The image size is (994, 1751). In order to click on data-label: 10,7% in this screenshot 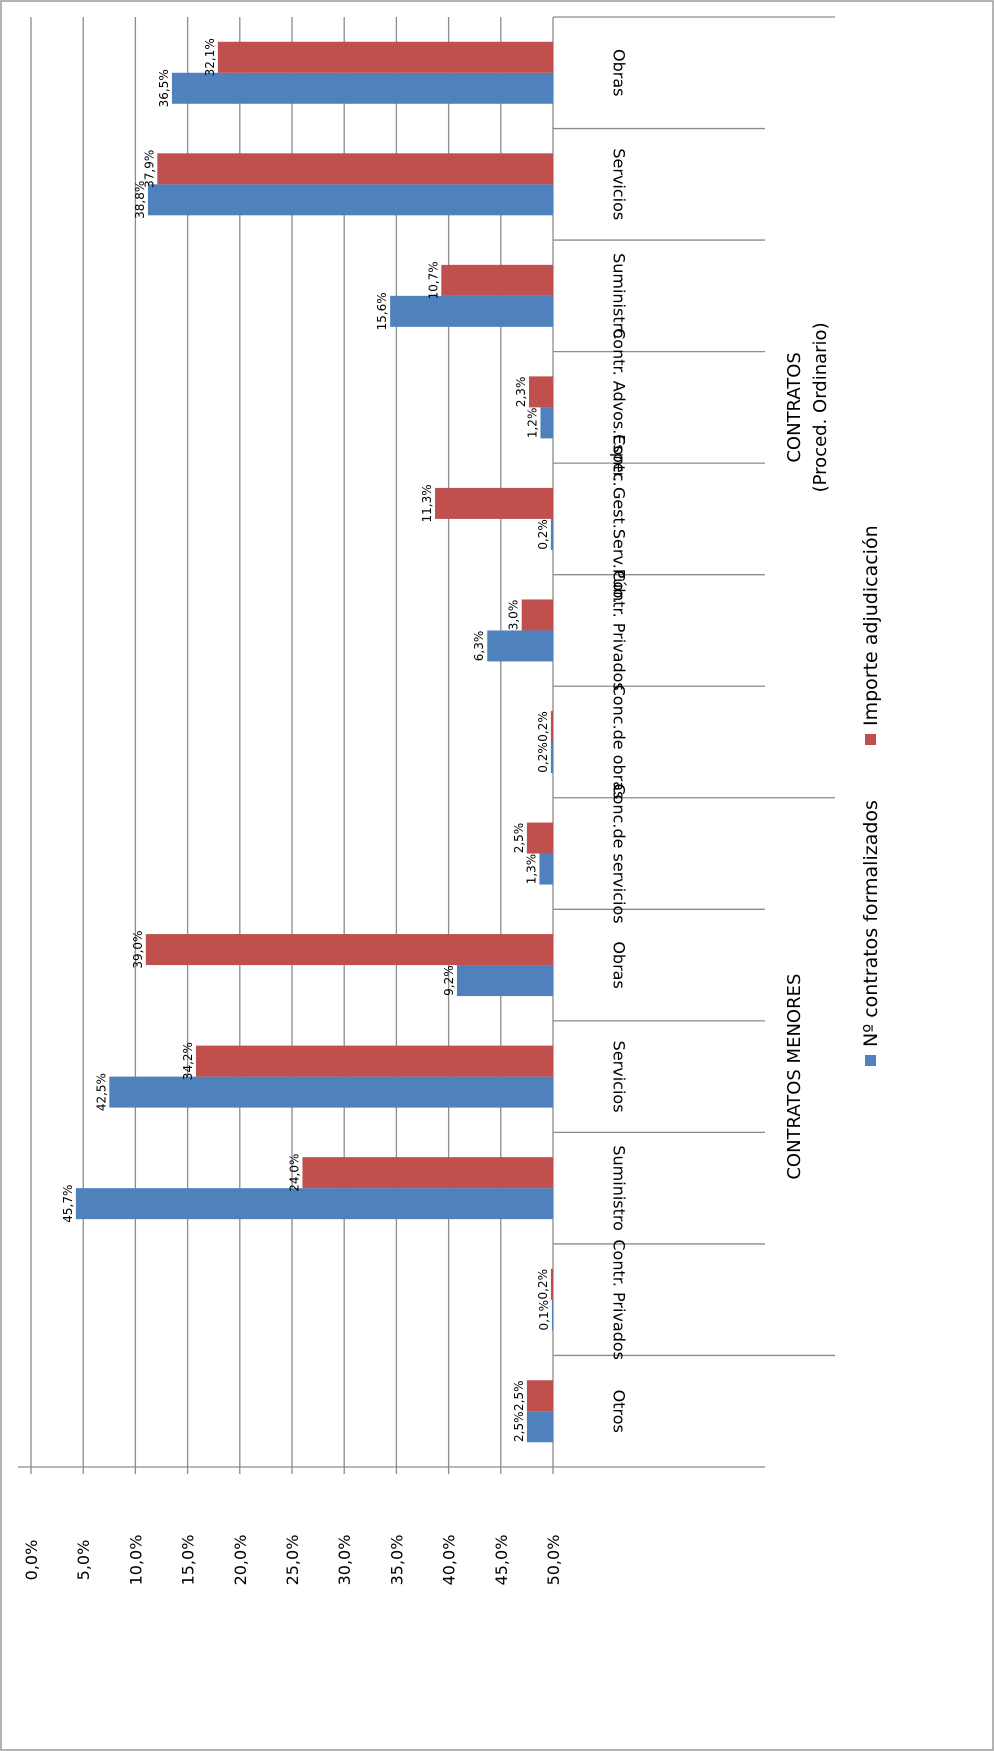, I will do `click(433, 280)`.